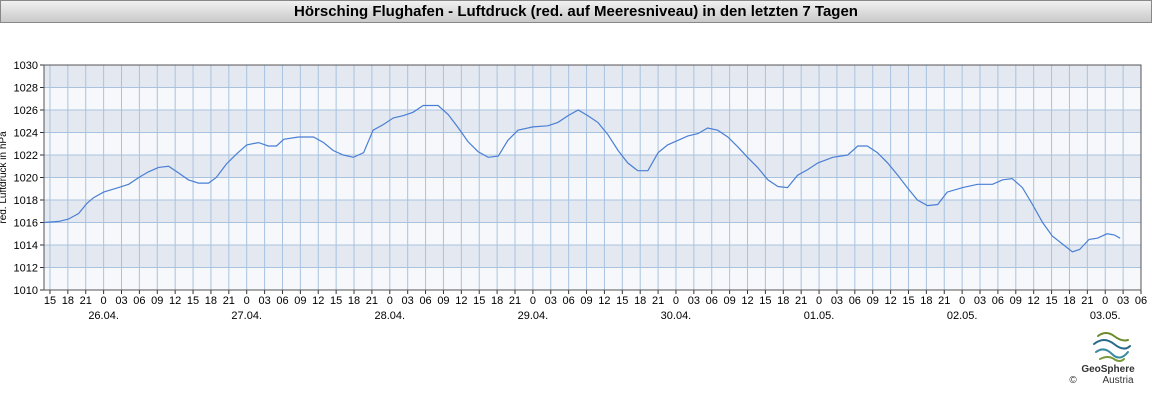  I want to click on date-label: 01.05., so click(819, 316).